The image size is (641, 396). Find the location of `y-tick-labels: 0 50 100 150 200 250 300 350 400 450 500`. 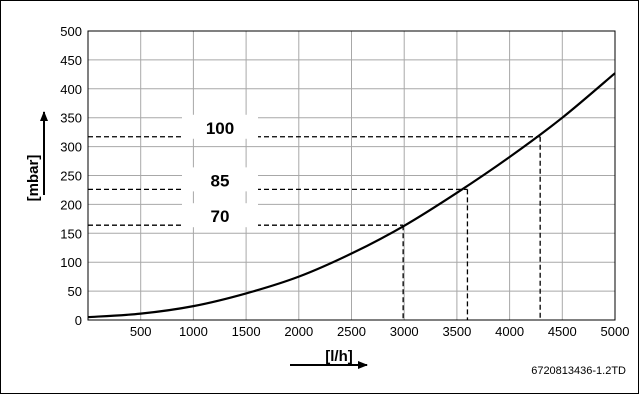

y-tick-labels: 0 50 100 150 200 250 300 350 400 450 500 is located at coordinates (71, 176).